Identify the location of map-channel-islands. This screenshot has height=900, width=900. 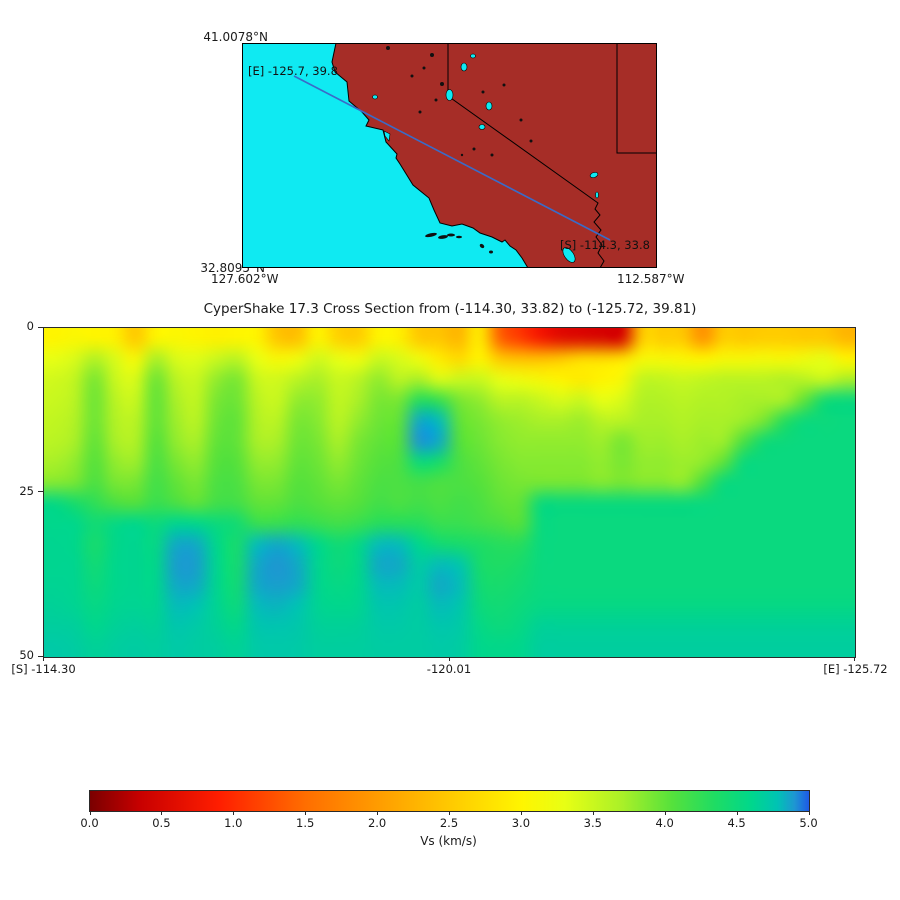
(459, 243).